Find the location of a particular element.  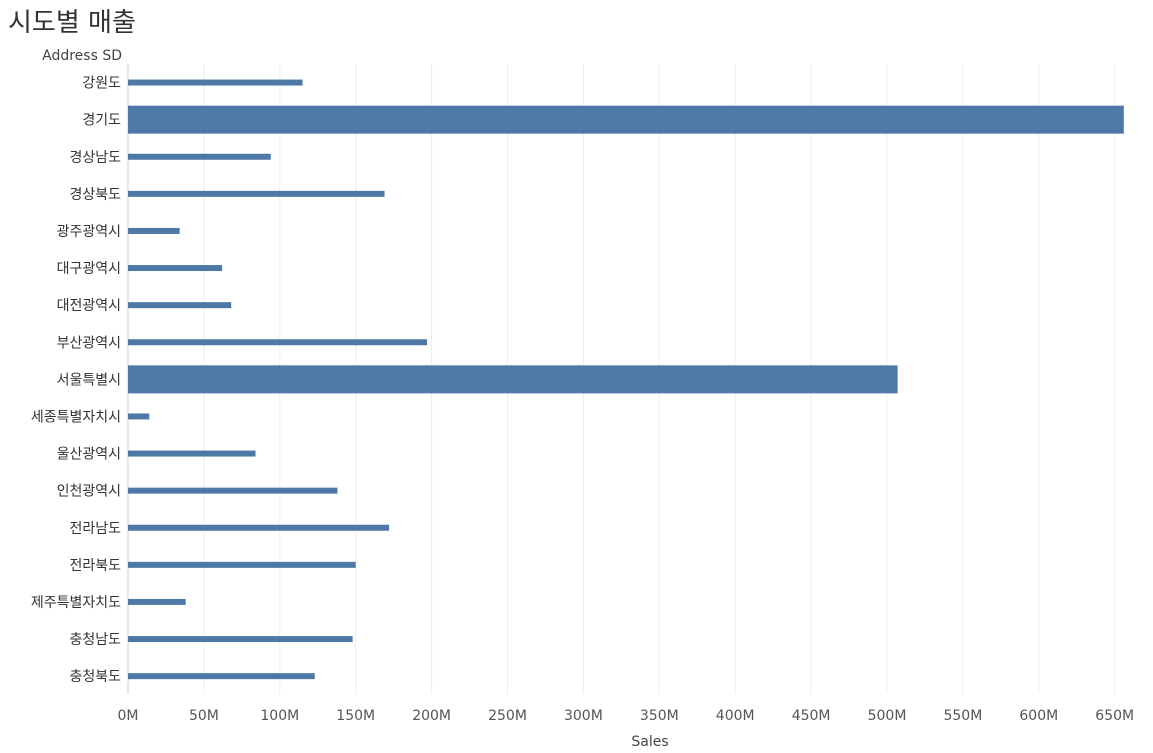

category-label: 서울특별시 is located at coordinates (89, 380).